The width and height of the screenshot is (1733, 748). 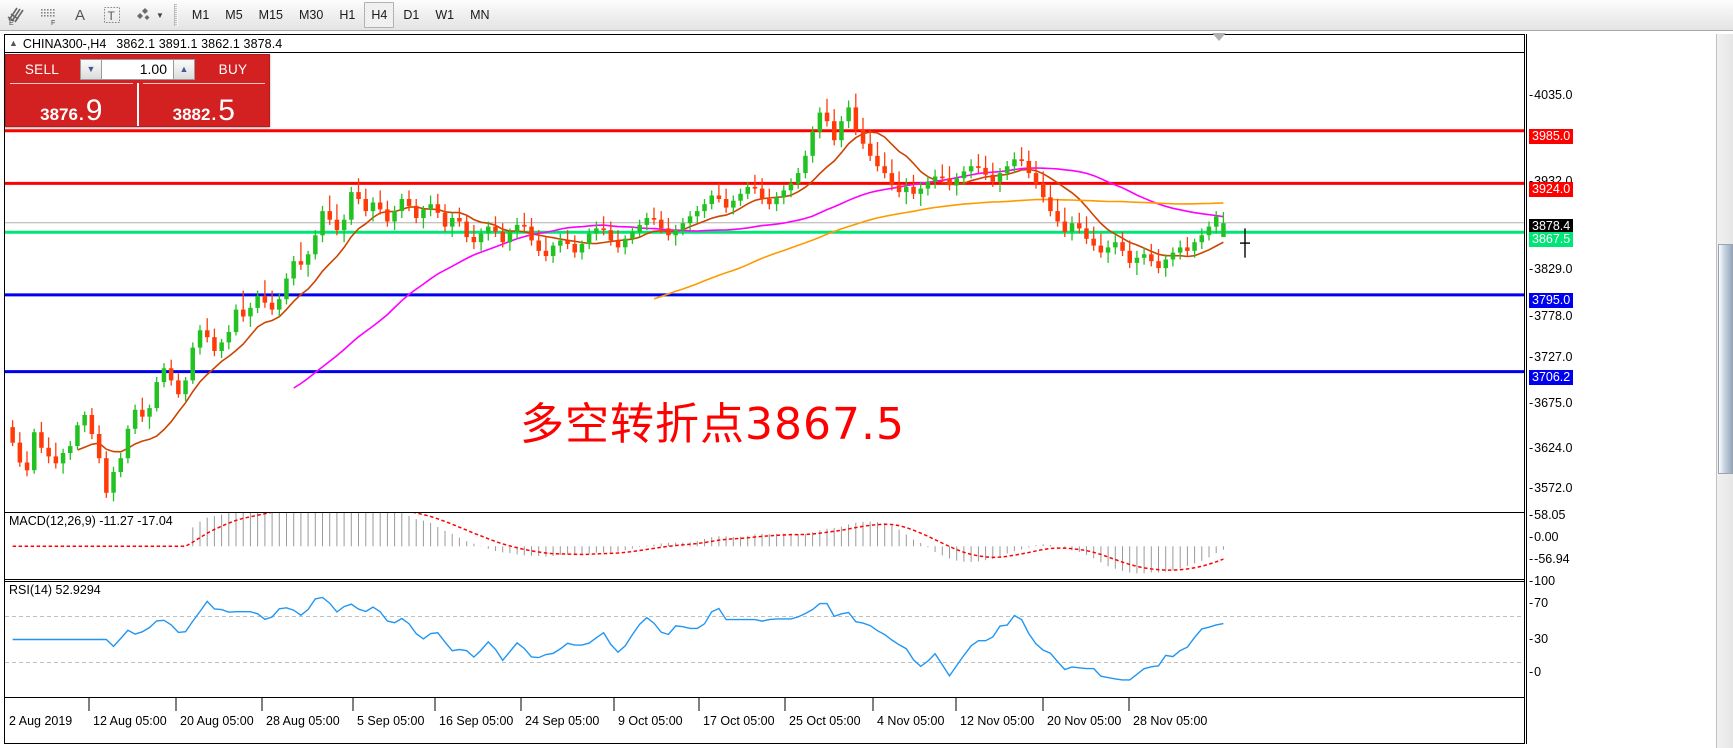 What do you see at coordinates (480, 15) in the screenshot?
I see `timeframe-mn: MN` at bounding box center [480, 15].